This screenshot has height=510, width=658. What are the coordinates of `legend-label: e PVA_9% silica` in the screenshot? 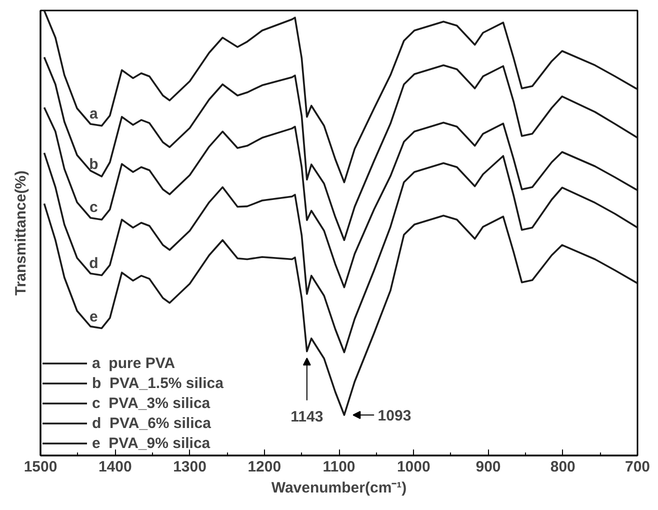 It's located at (151, 443).